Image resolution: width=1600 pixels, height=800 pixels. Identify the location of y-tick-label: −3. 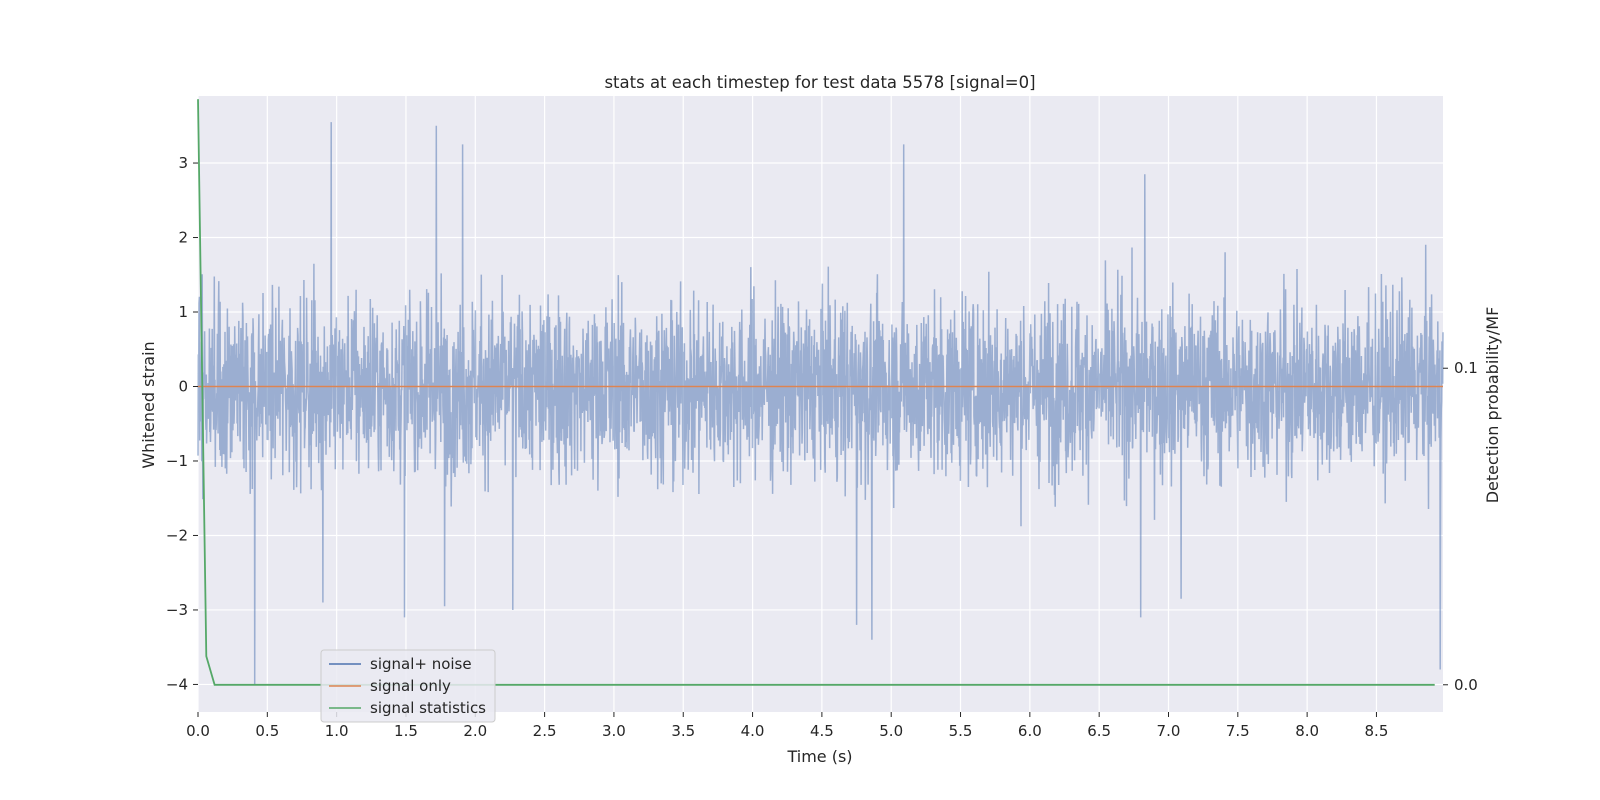
(177, 610).